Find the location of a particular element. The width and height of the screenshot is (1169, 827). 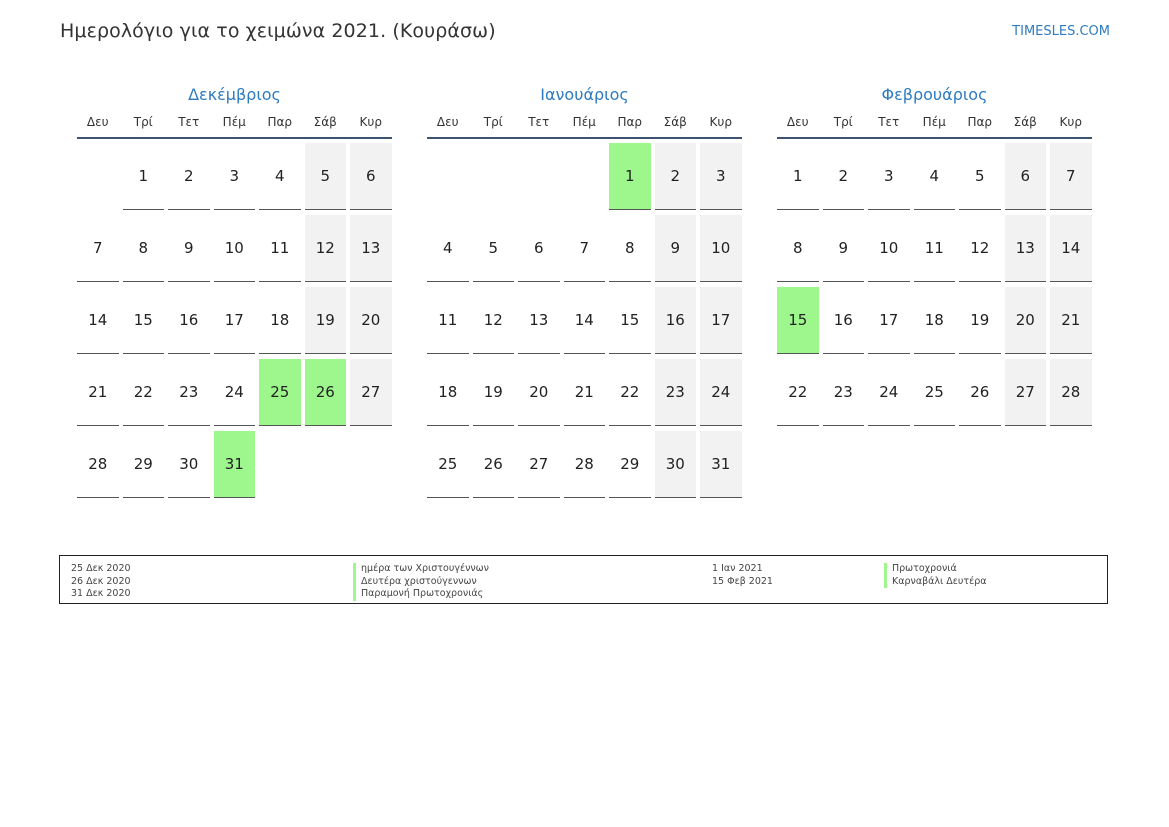

site-link: TIMESLES.COM is located at coordinates (1061, 31).